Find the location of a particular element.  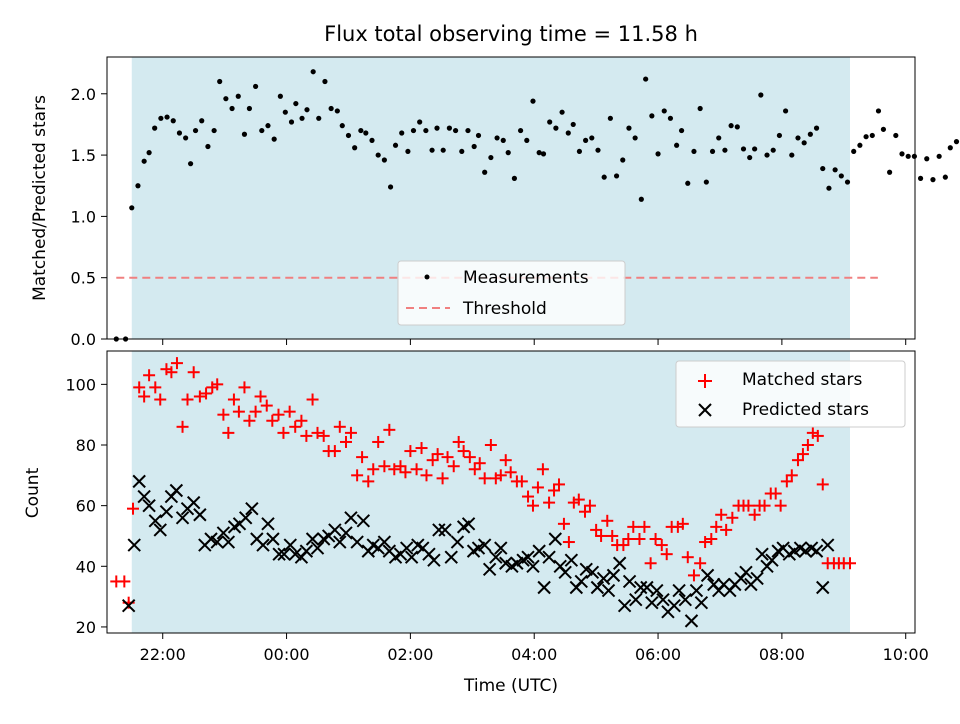

legend-label-predicted: Predicted stars is located at coordinates (805, 410).